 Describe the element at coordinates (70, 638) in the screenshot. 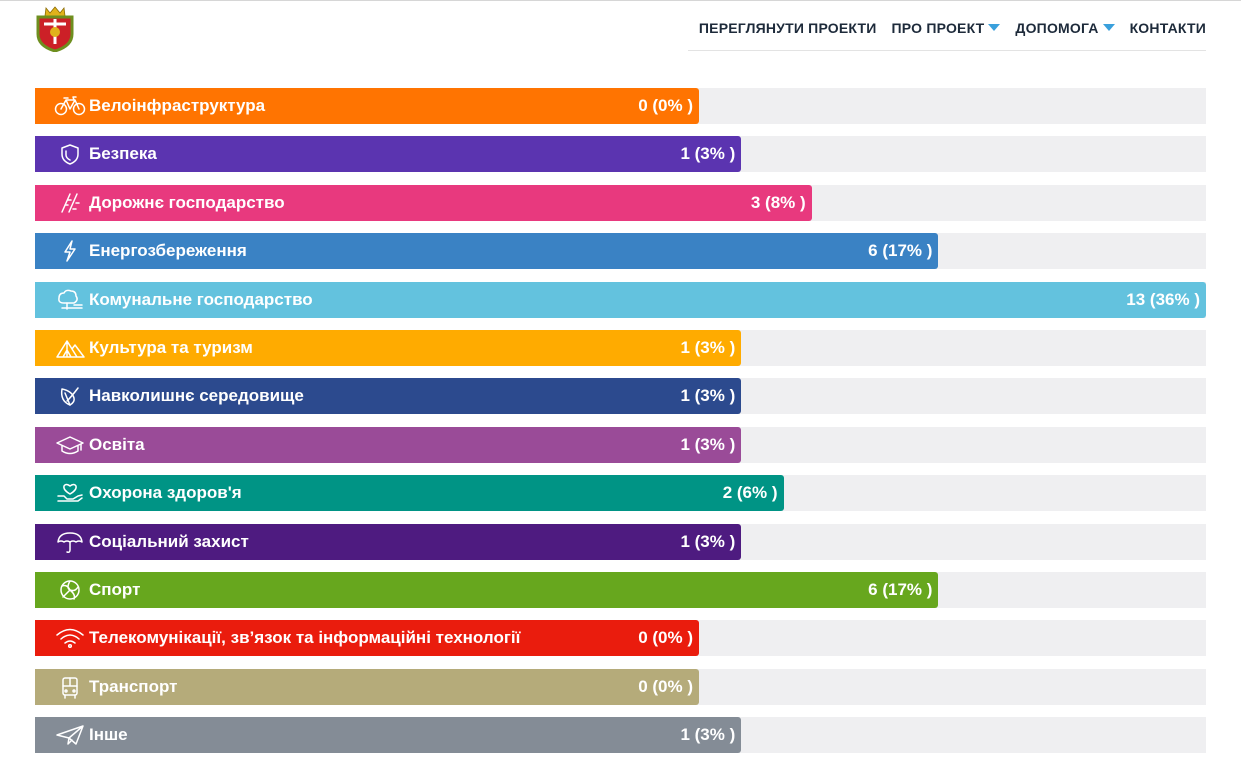

I see `wifi-icon` at that location.